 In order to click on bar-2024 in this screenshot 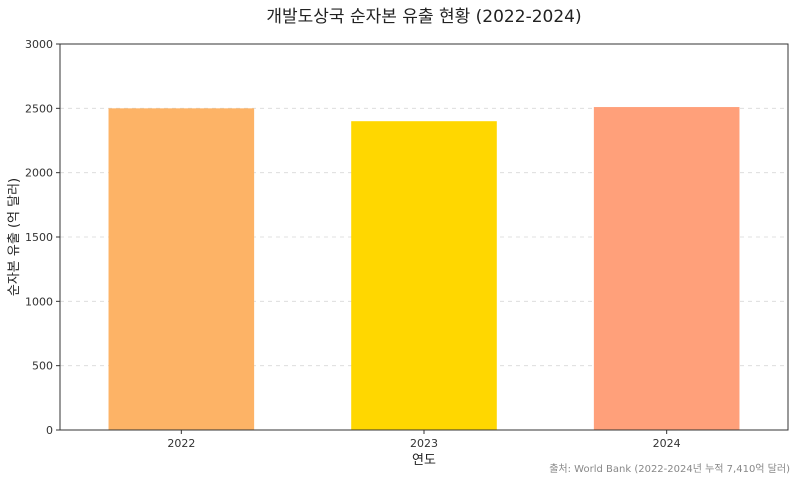, I will do `click(666, 269)`.